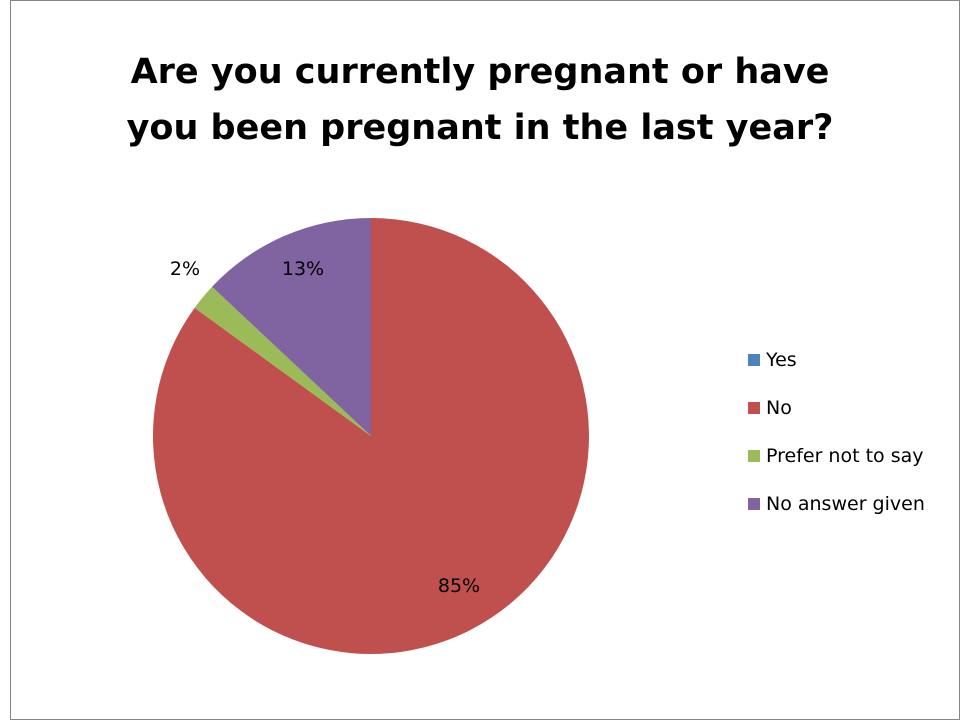  What do you see at coordinates (779, 408) in the screenshot?
I see `legend-label-no: No` at bounding box center [779, 408].